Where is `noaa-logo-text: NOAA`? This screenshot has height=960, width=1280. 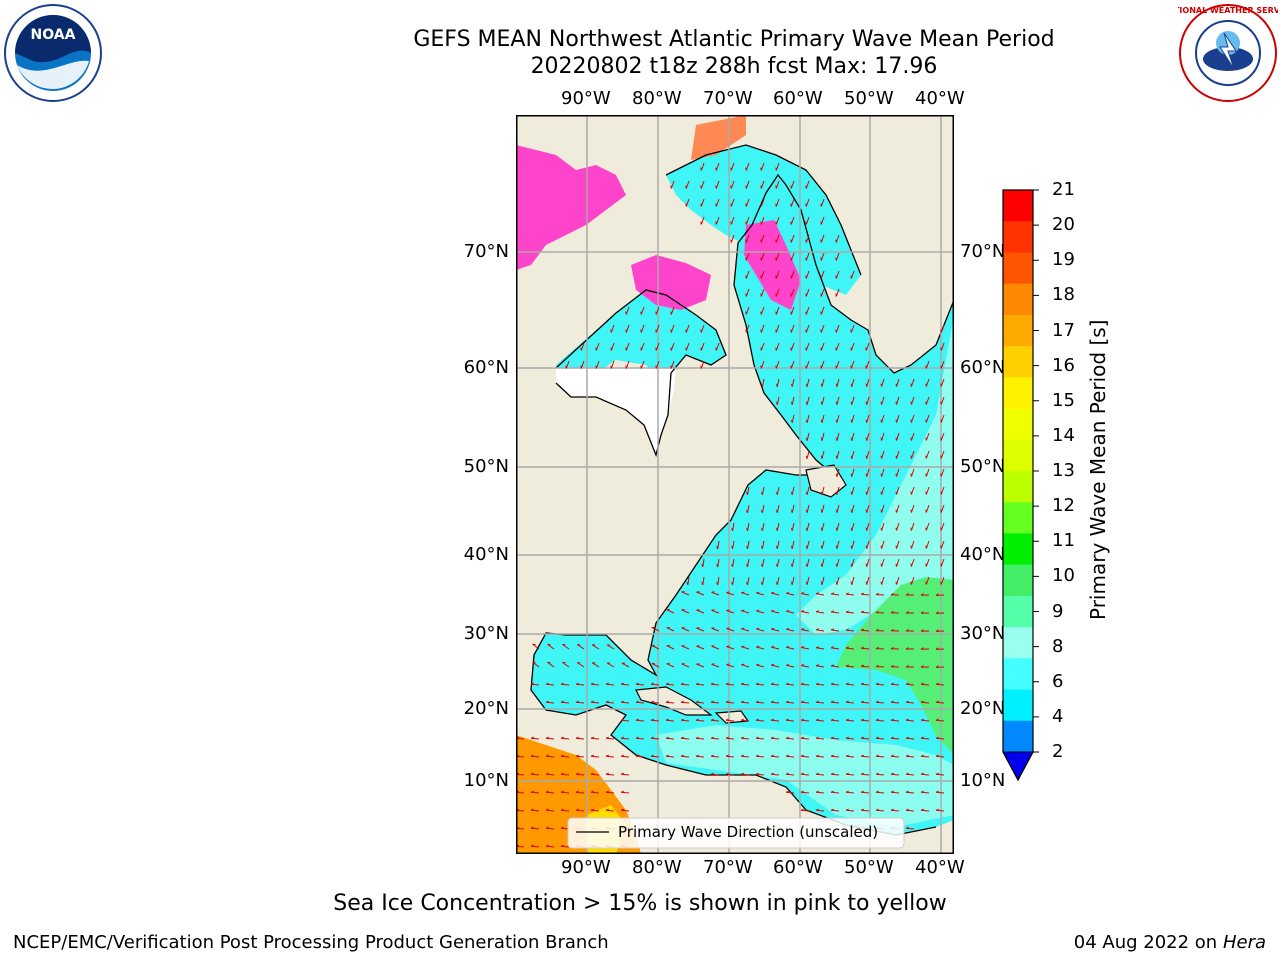 noaa-logo-text: NOAA is located at coordinates (53, 35).